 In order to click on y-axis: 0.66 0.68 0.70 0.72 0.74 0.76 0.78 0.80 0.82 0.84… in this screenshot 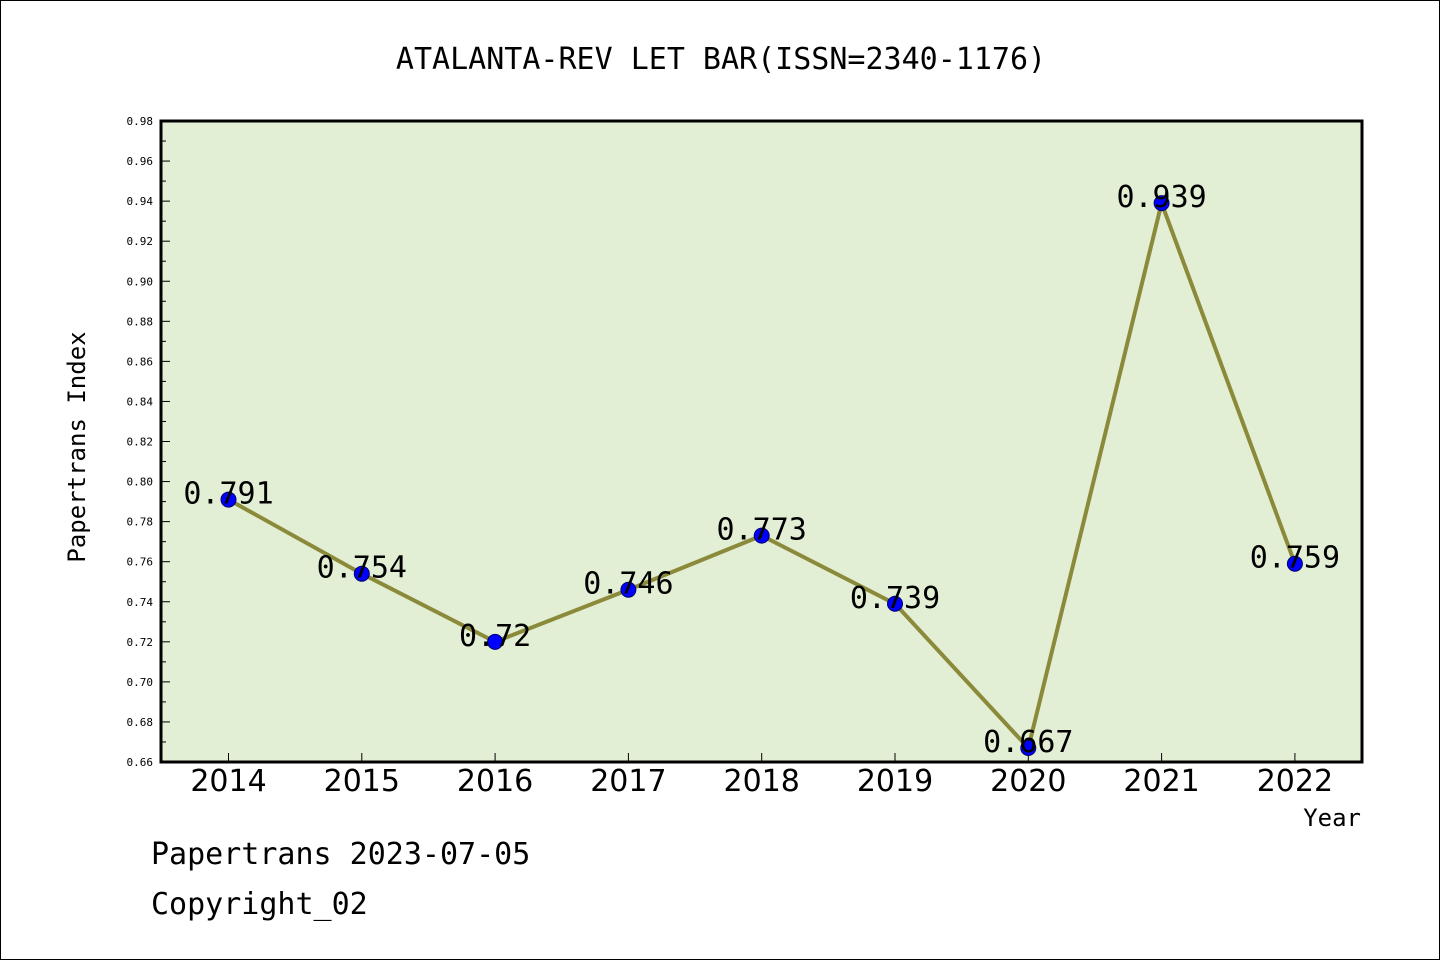, I will do `click(148, 442)`.